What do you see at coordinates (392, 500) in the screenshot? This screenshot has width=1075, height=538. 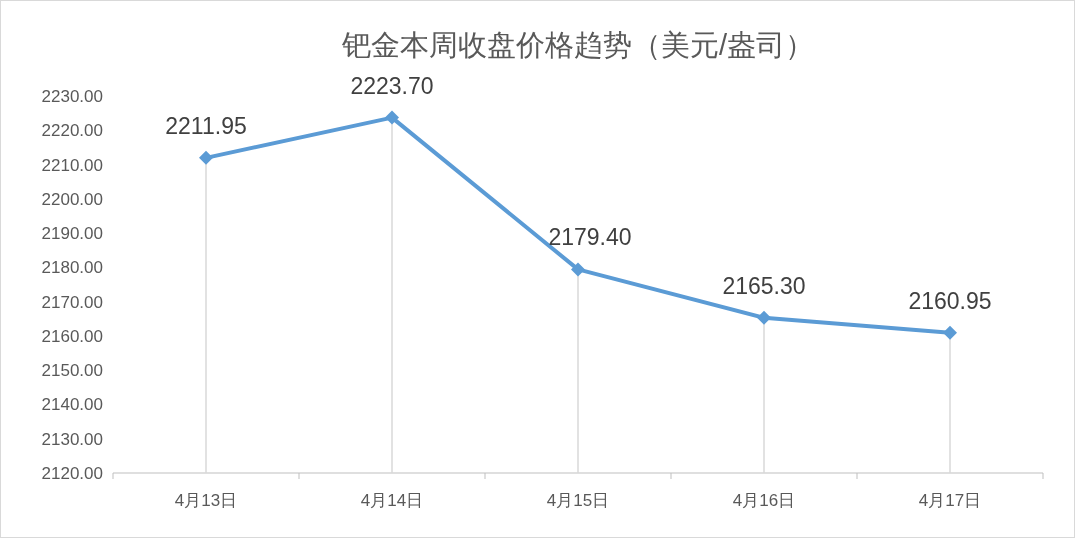 I see `x-tick-label: 4月14日` at bounding box center [392, 500].